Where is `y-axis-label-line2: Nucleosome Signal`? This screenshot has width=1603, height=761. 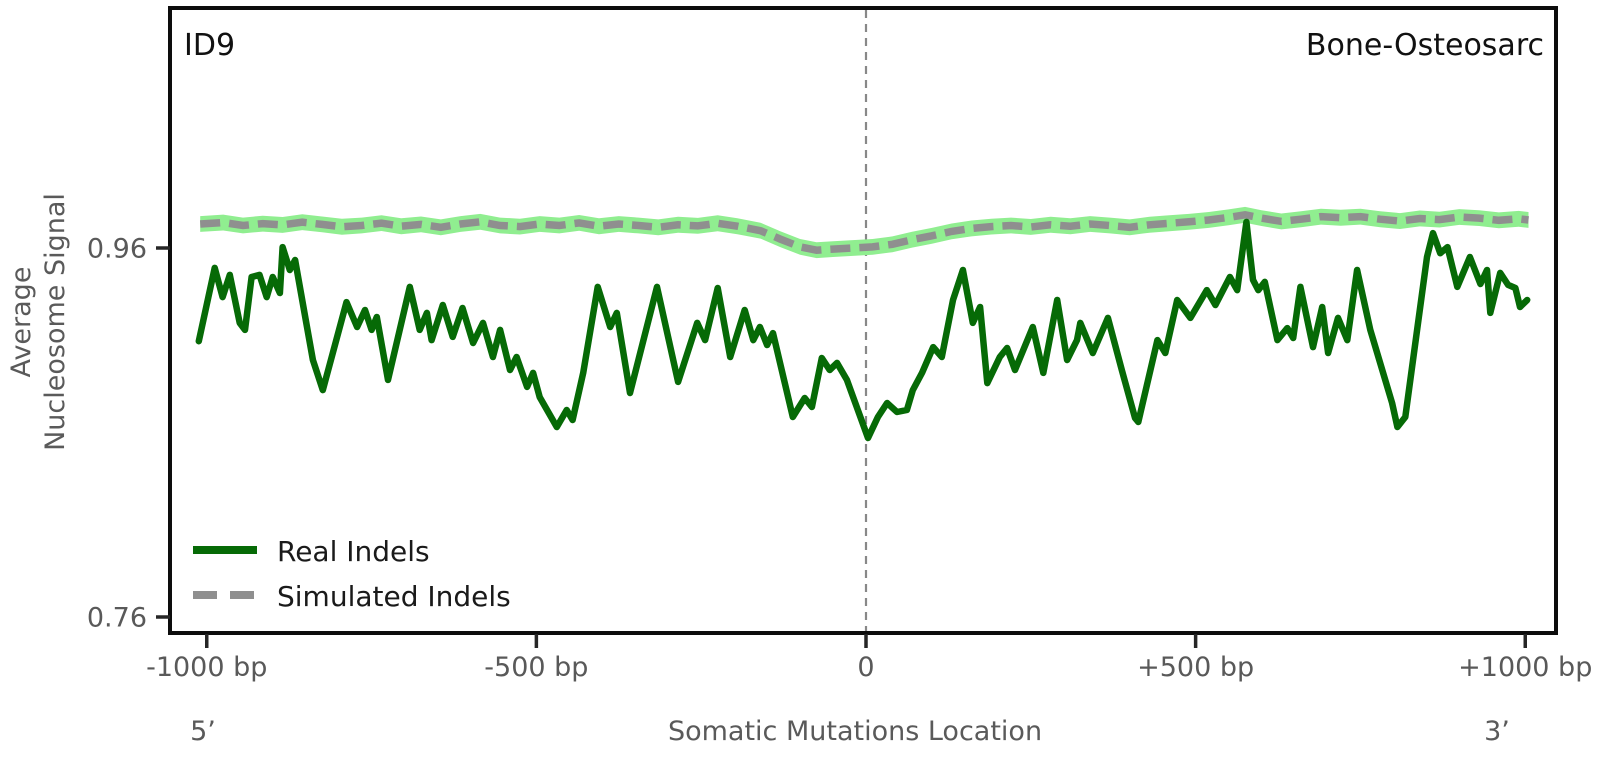
y-axis-label-line2: Nucleosome Signal is located at coordinates (55, 322).